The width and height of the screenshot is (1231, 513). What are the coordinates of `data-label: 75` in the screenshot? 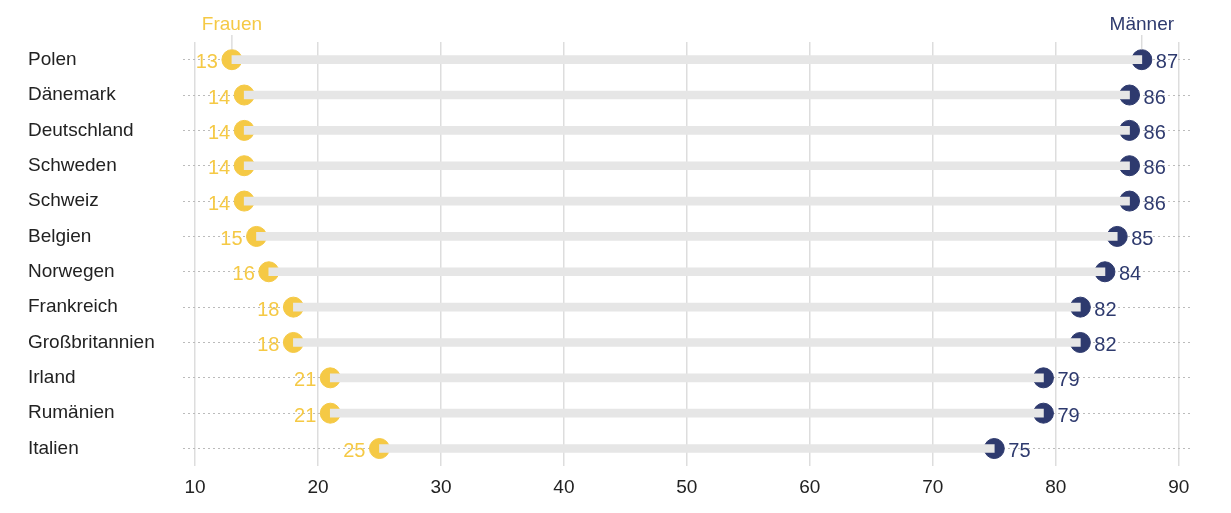 It's located at (1019, 450).